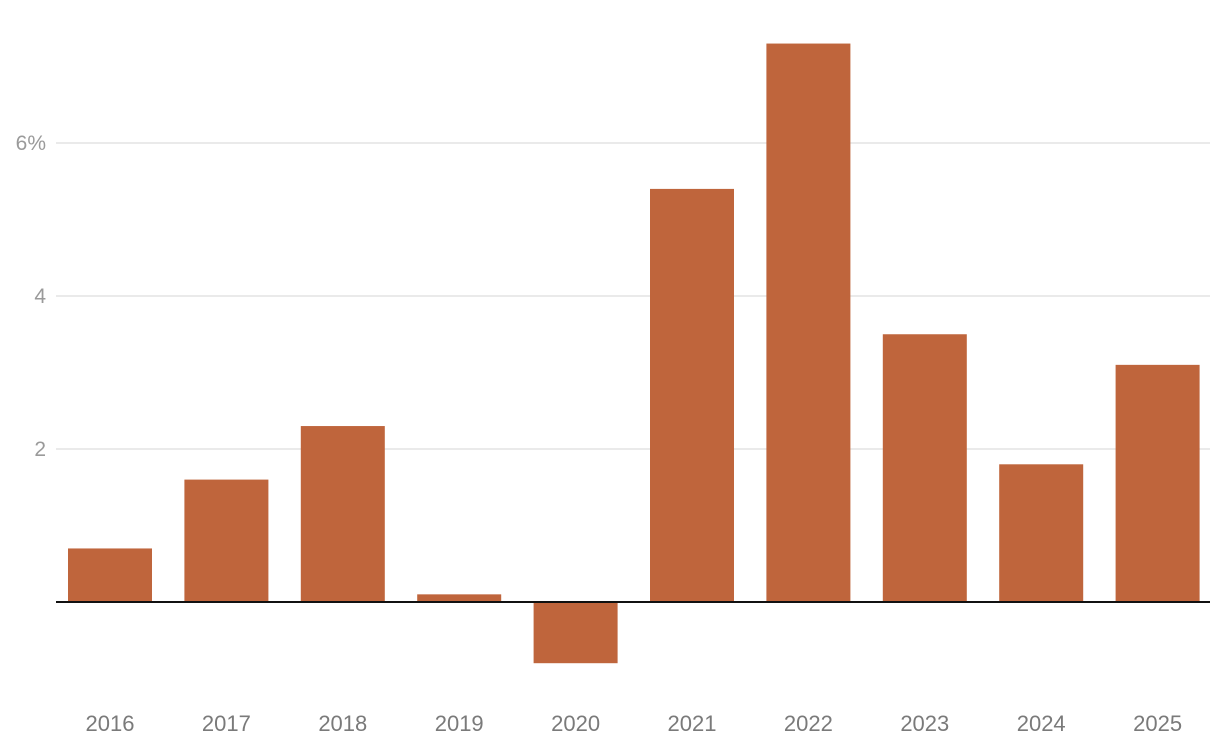  I want to click on x-tick-label: 2016, so click(110, 723).